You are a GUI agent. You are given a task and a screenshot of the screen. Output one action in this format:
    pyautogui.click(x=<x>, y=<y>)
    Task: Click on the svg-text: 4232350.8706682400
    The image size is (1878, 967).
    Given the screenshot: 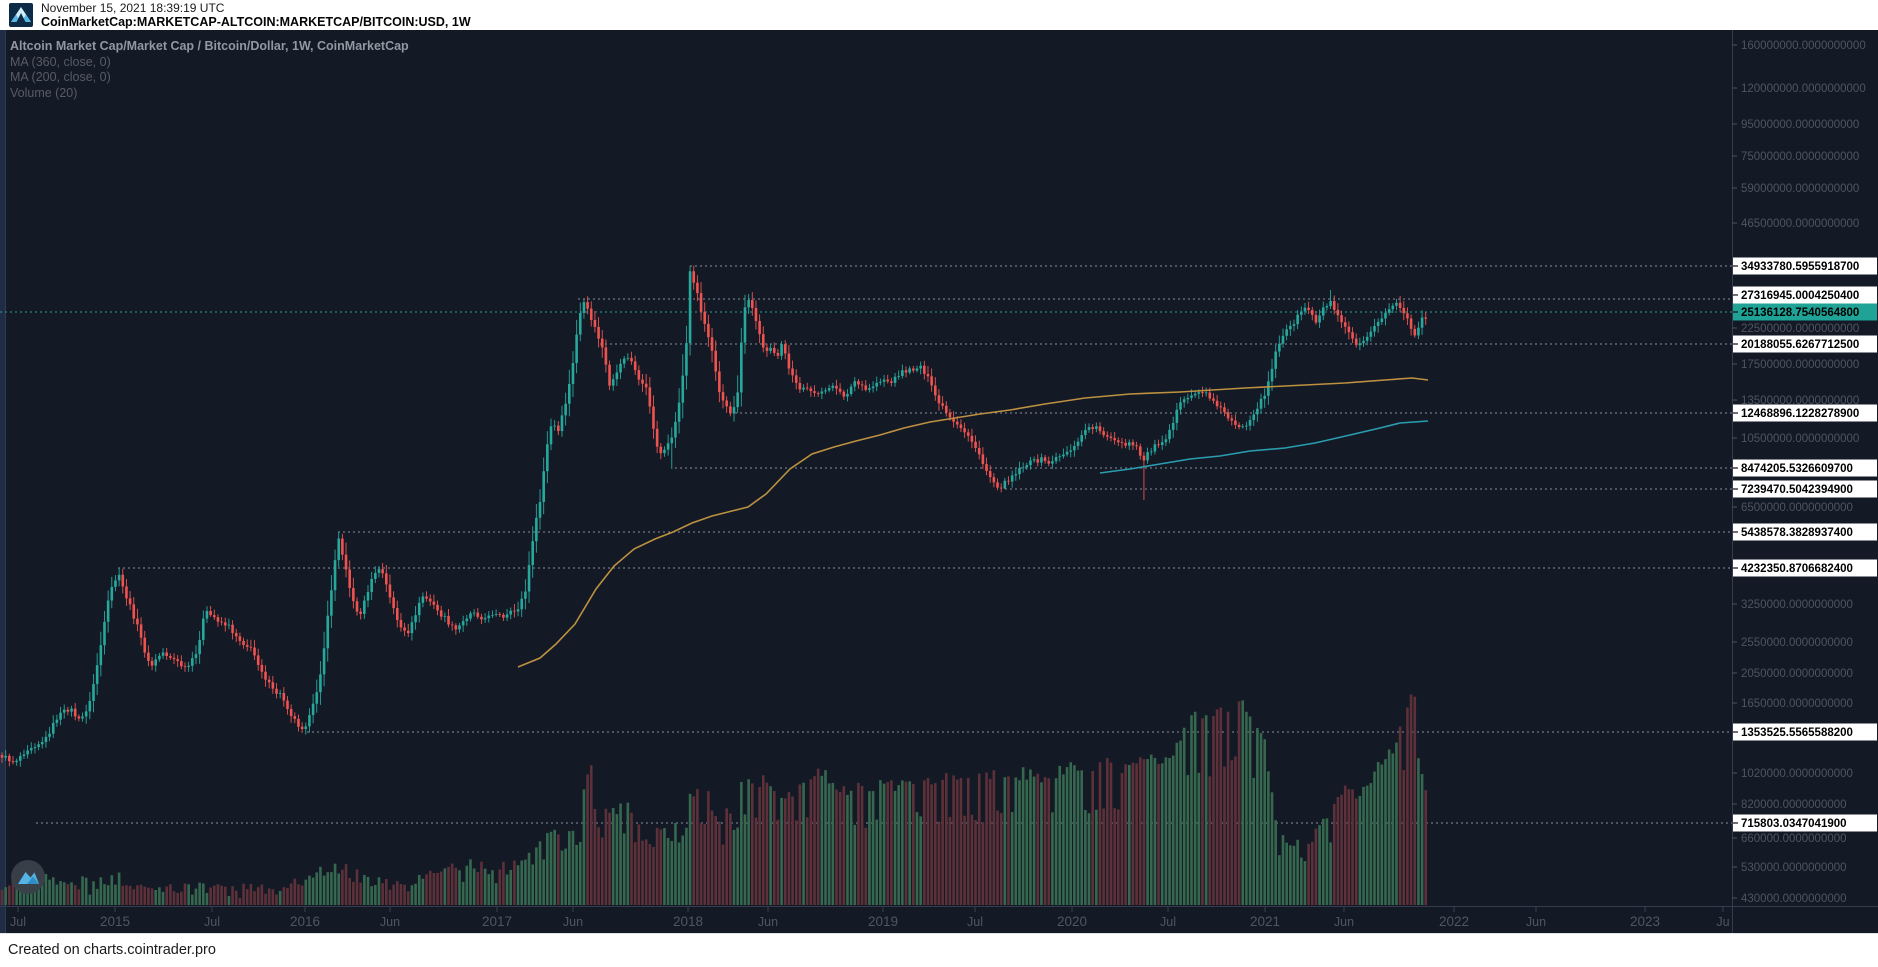 What is the action you would take?
    pyautogui.click(x=1797, y=569)
    